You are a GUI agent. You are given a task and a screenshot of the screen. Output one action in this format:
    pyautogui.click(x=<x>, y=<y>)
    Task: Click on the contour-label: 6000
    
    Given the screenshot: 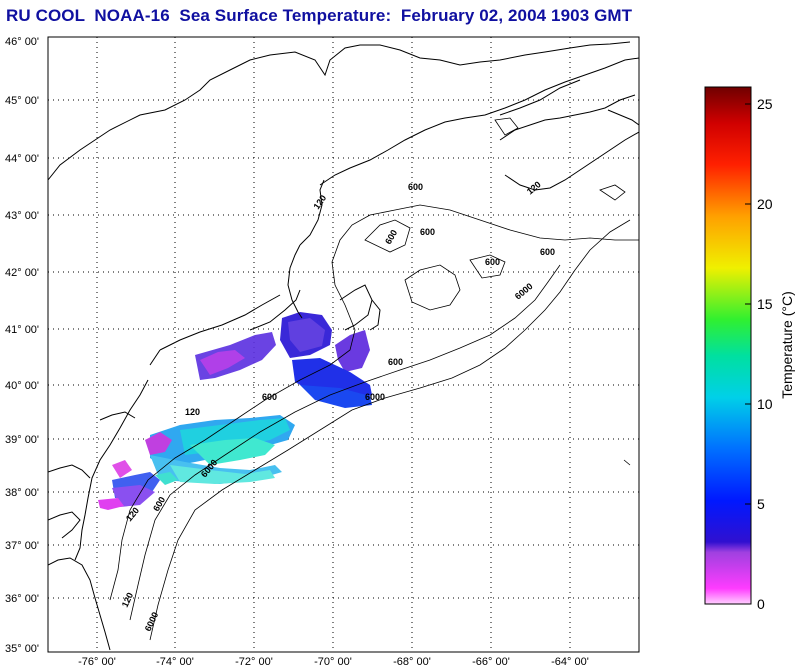 What is the action you would take?
    pyautogui.click(x=375, y=397)
    